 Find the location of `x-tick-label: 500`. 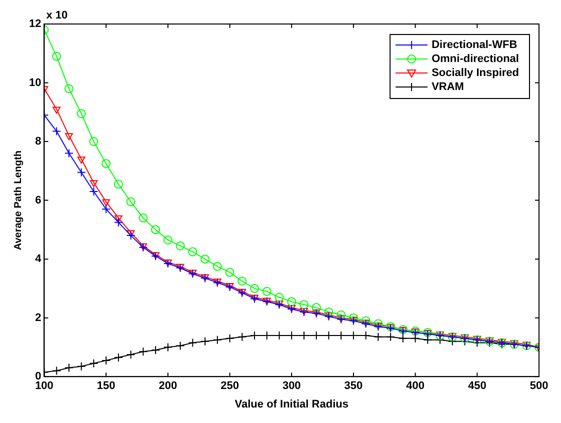

x-tick-label: 500 is located at coordinates (539, 386).